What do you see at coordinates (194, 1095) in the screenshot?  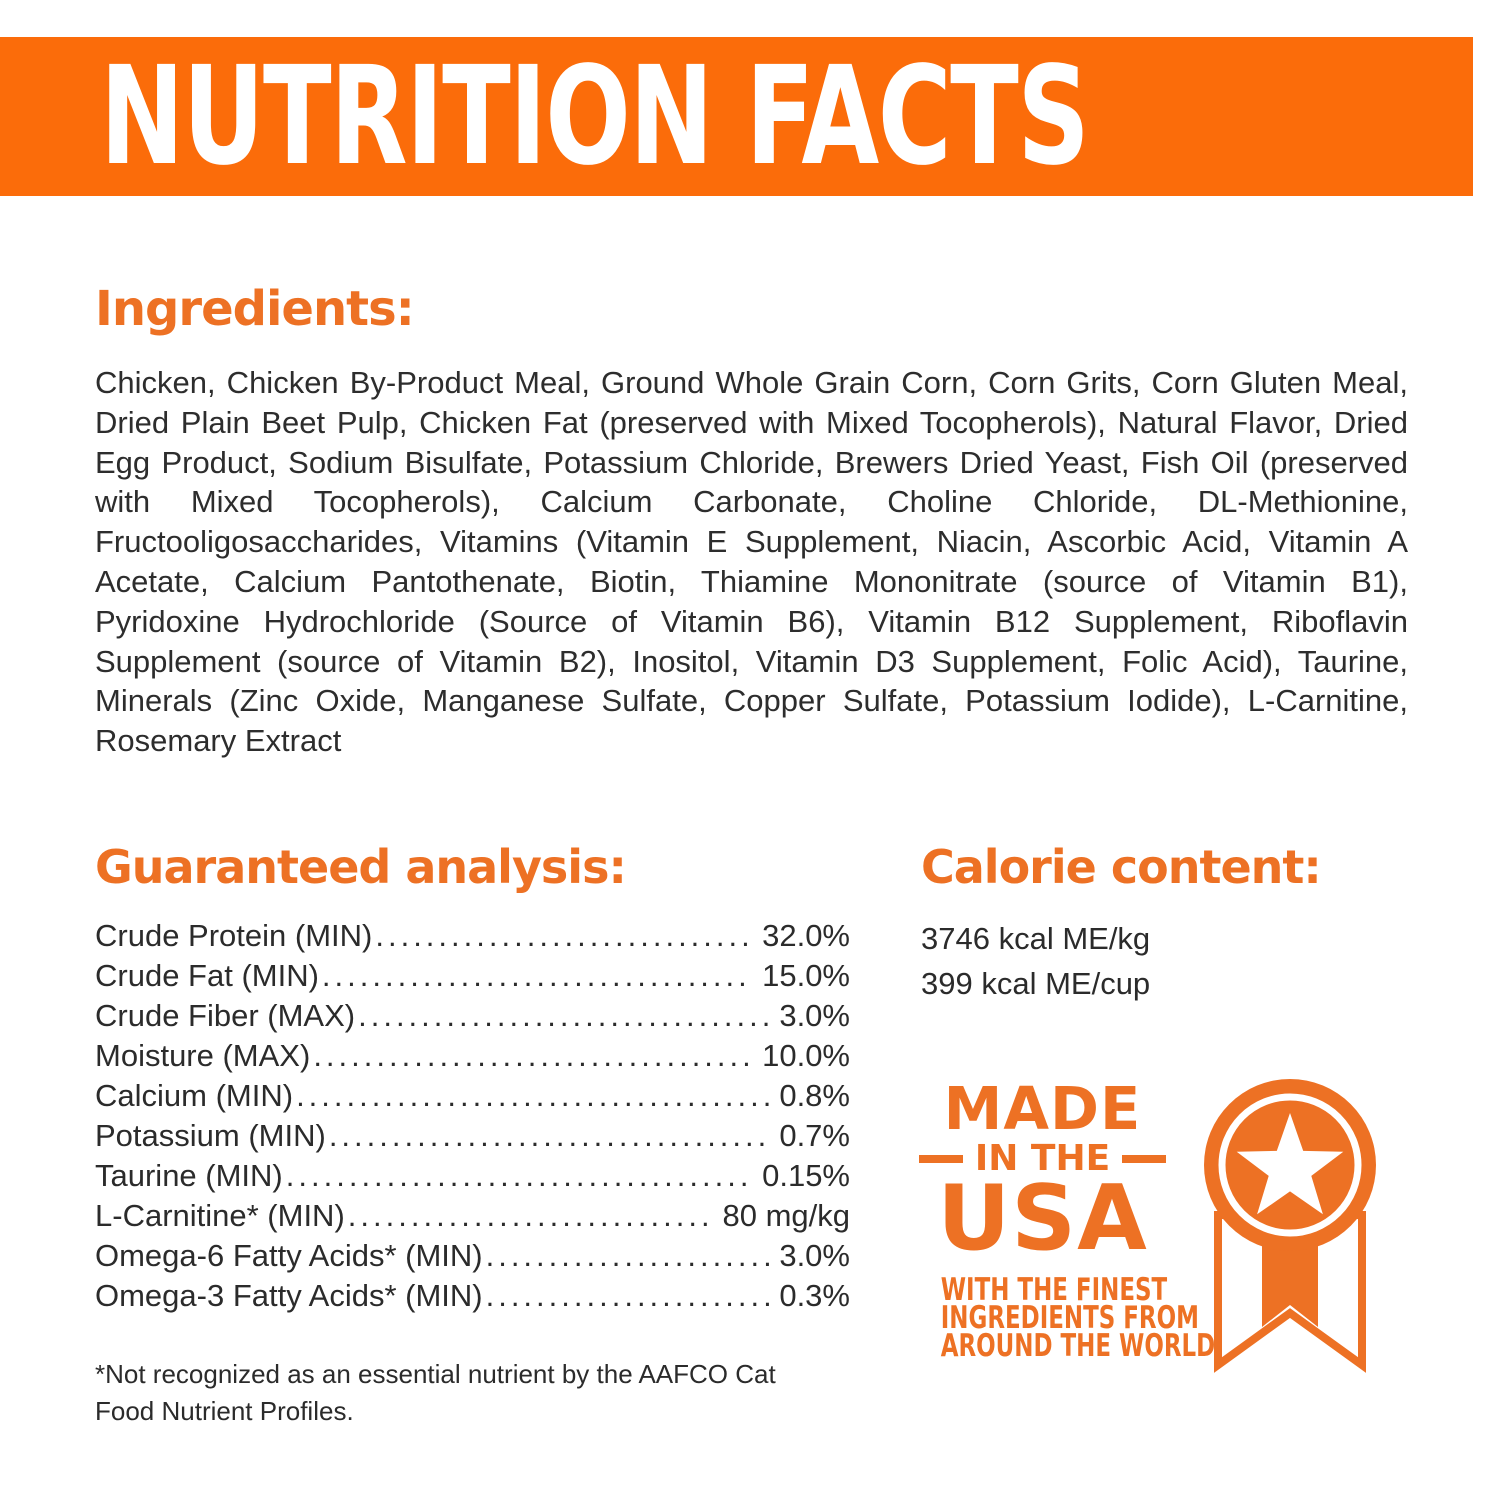 I see `nutrient-label: Calcium (MIN)` at bounding box center [194, 1095].